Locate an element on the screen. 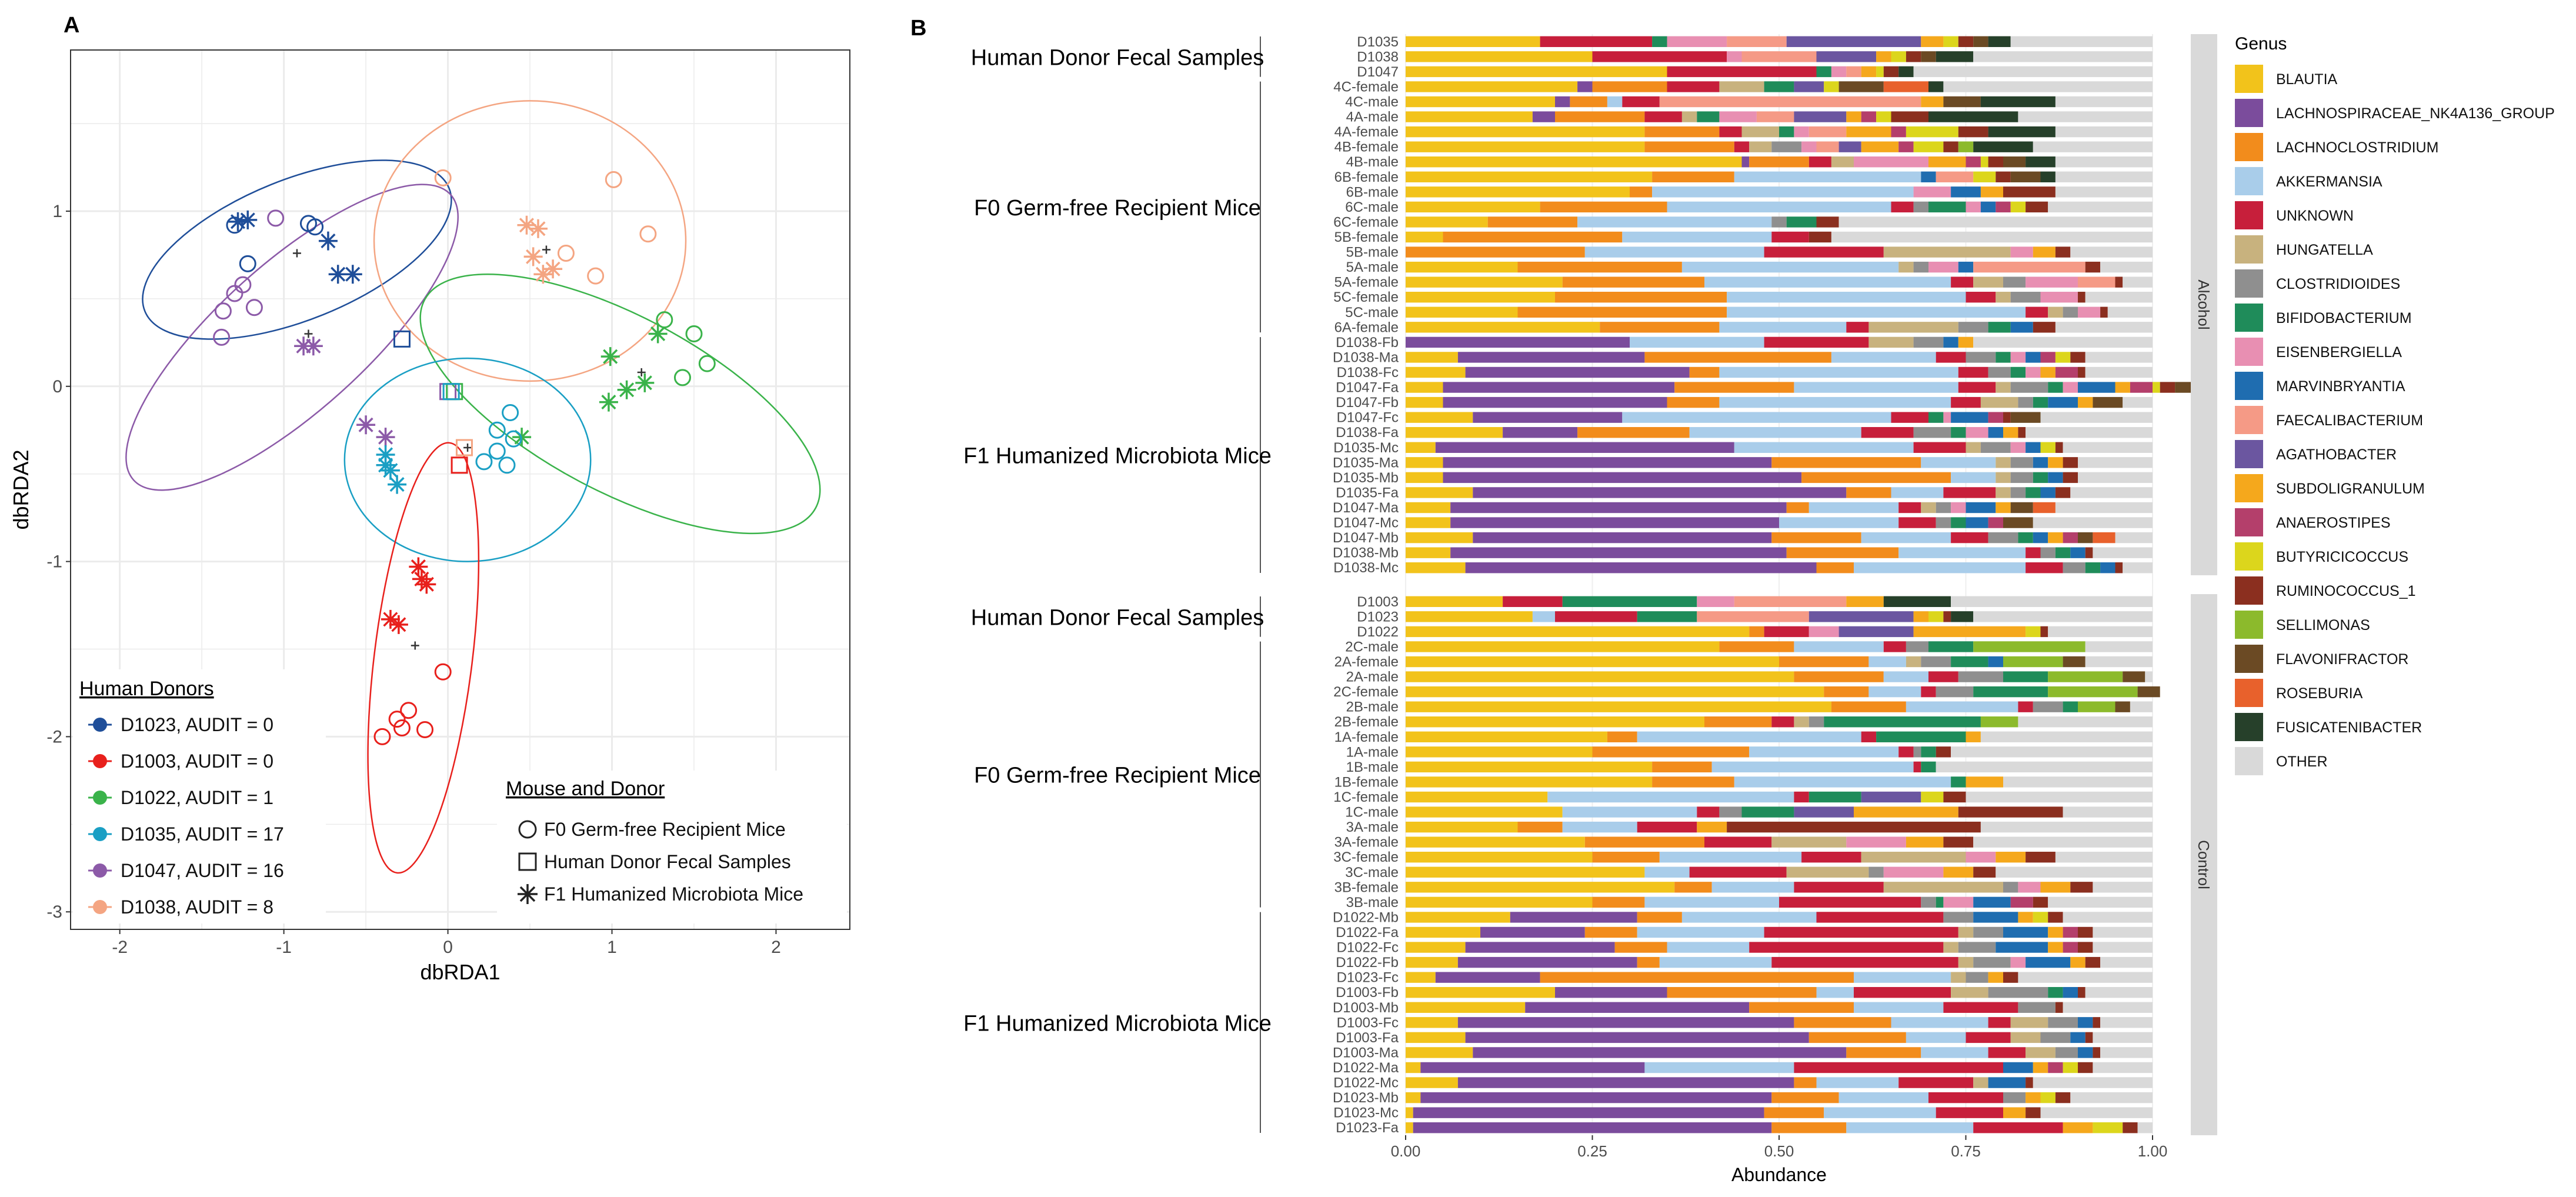  bar-segment-sellimonas is located at coordinates (2093, 692).